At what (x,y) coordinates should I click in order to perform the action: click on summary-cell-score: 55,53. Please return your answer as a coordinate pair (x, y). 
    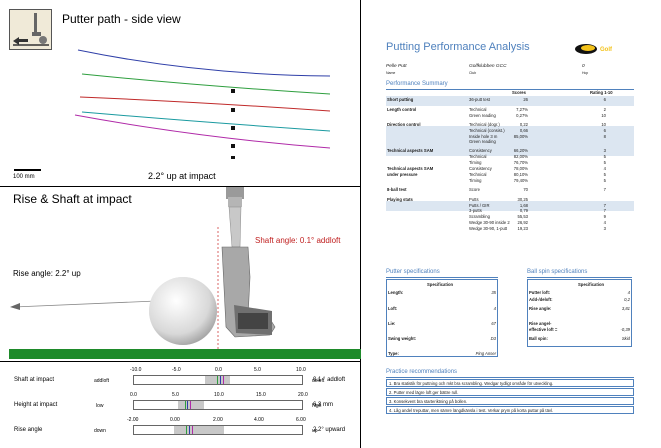
    Looking at the image, I should click on (522, 217).